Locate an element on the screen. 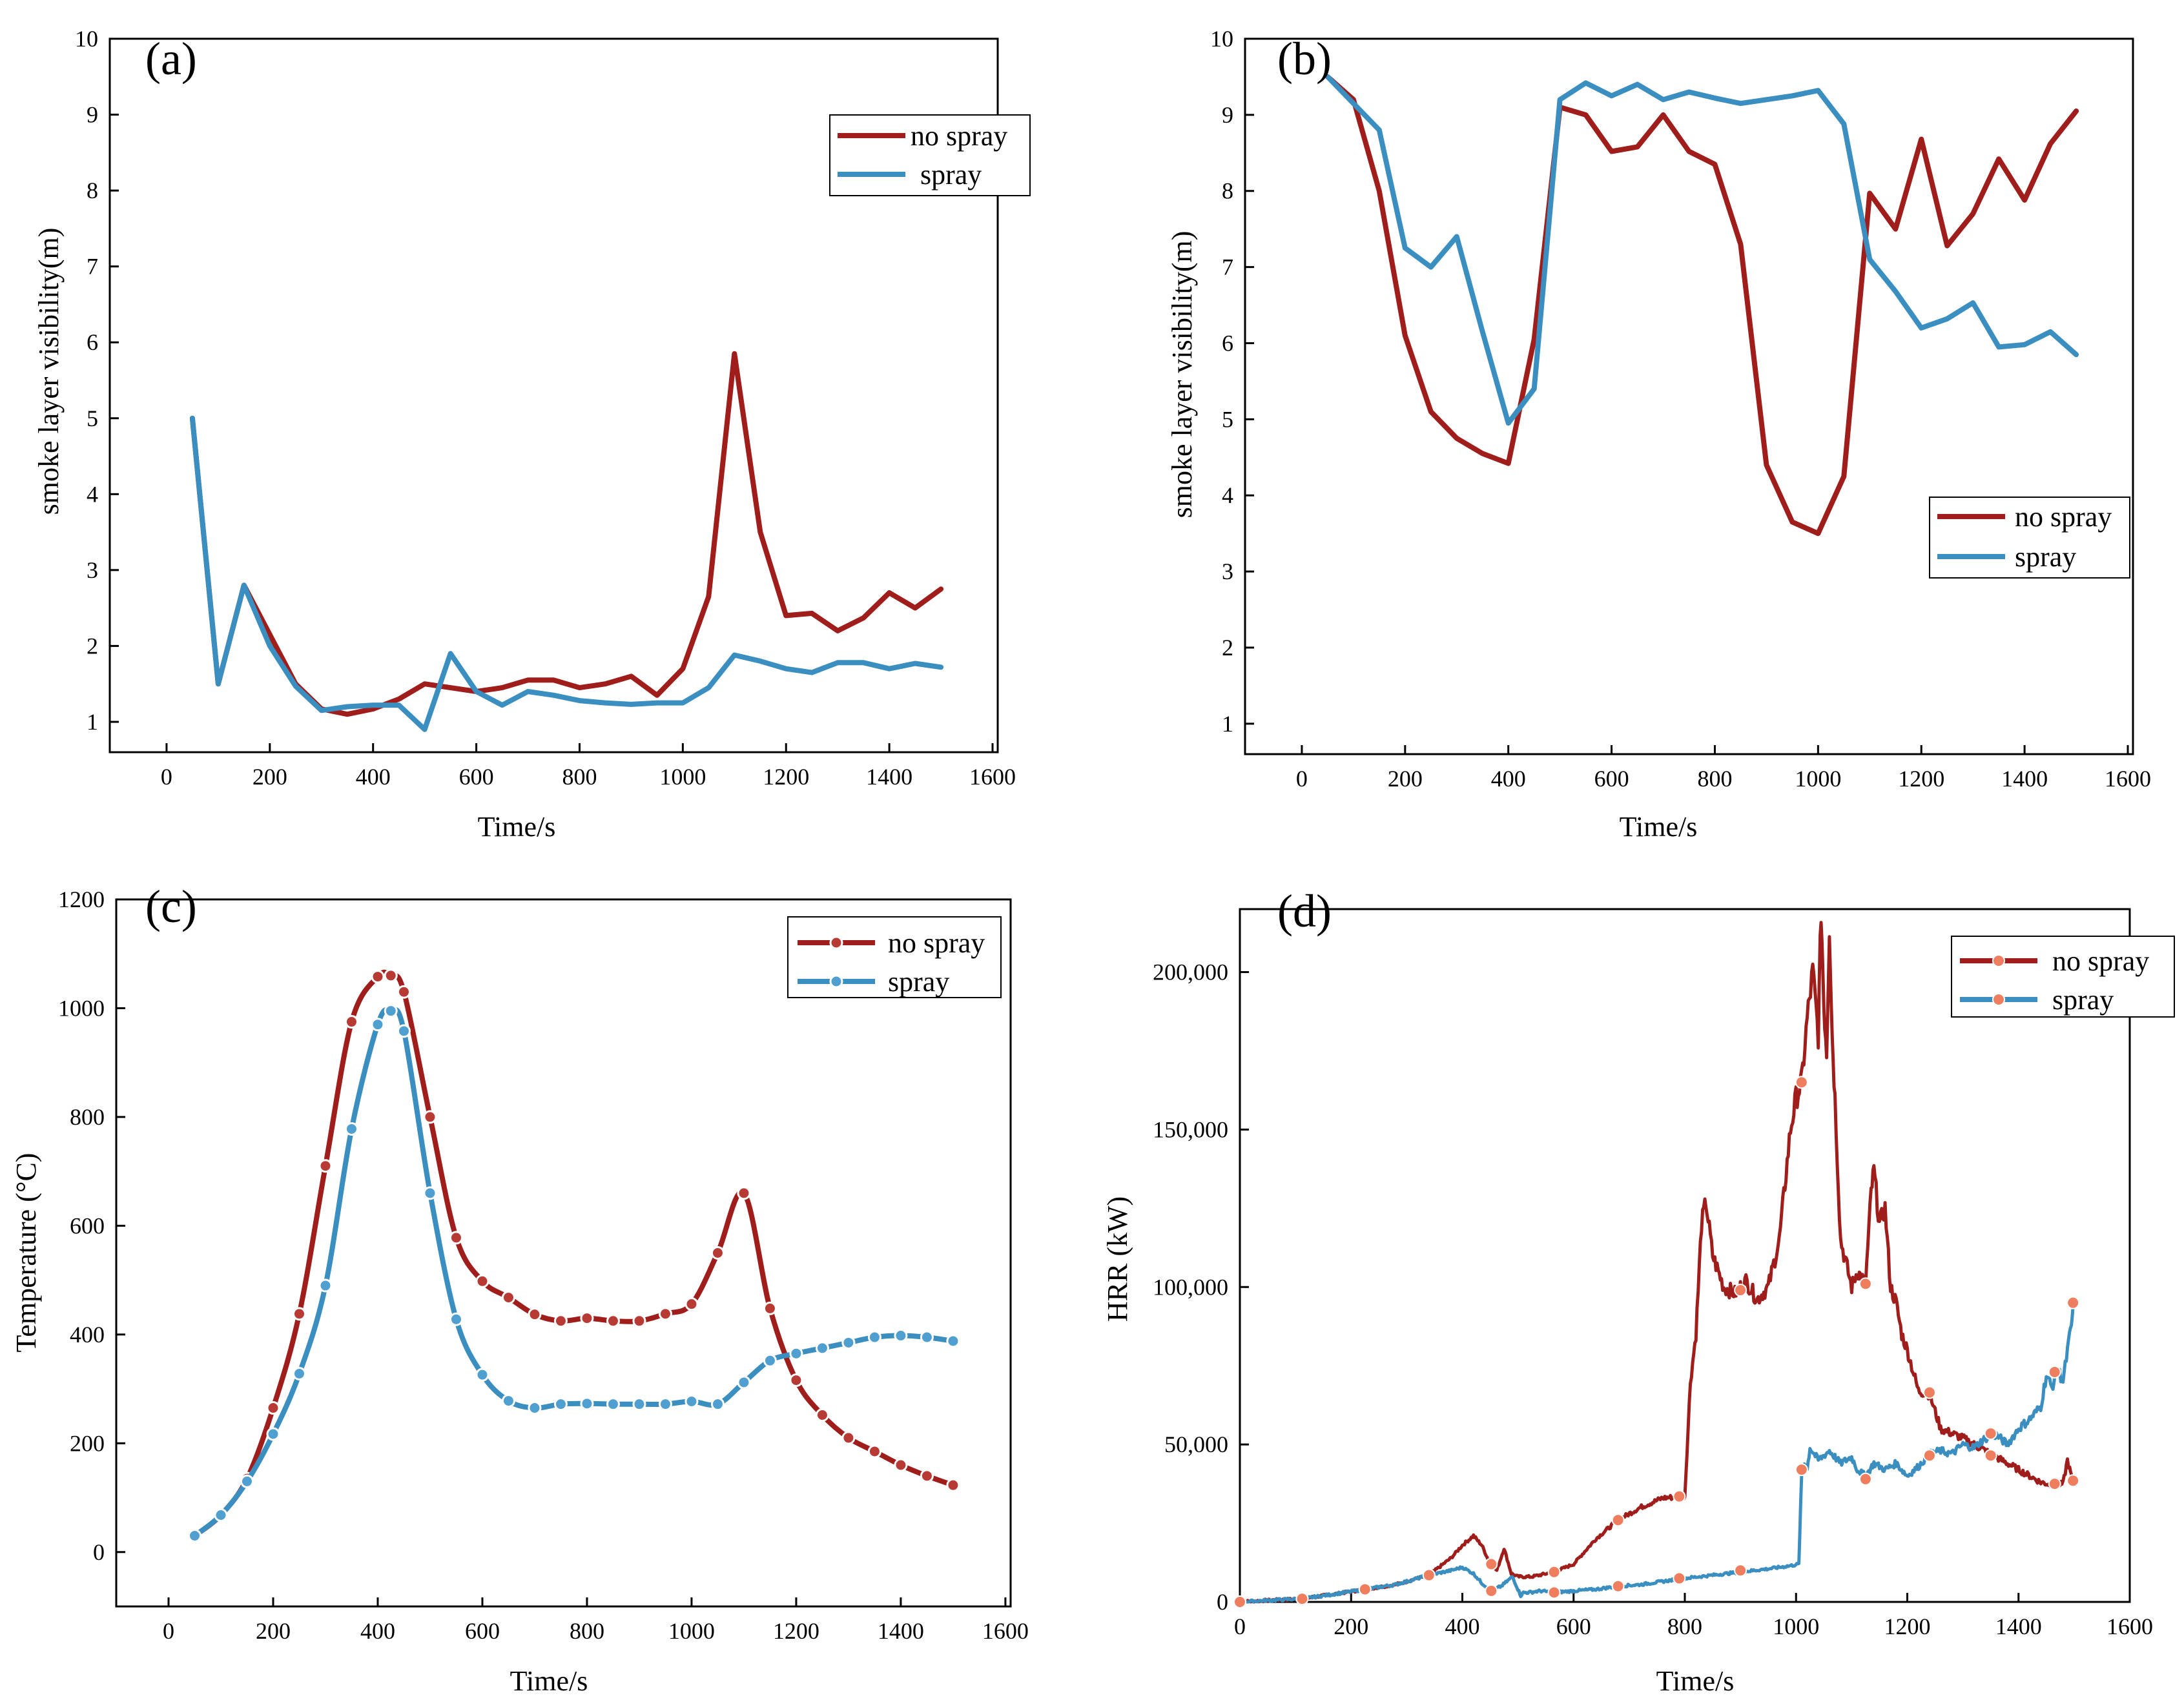 The height and width of the screenshot is (1702, 2184). legend-label-spray: spray is located at coordinates (2083, 1000).